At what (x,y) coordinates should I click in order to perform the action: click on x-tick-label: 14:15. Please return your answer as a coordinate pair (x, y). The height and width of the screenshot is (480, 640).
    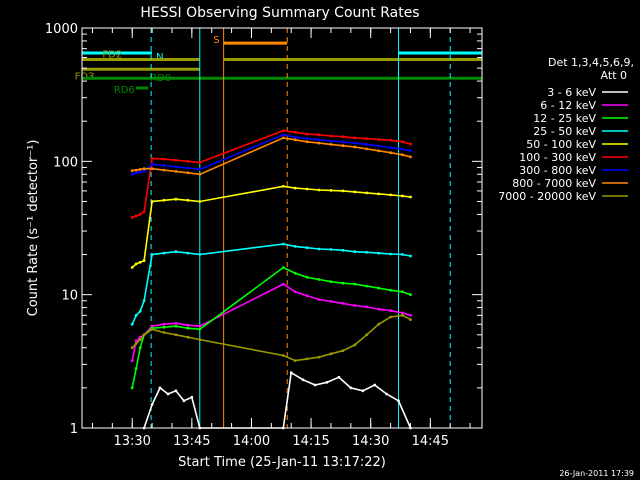
    Looking at the image, I should click on (310, 441).